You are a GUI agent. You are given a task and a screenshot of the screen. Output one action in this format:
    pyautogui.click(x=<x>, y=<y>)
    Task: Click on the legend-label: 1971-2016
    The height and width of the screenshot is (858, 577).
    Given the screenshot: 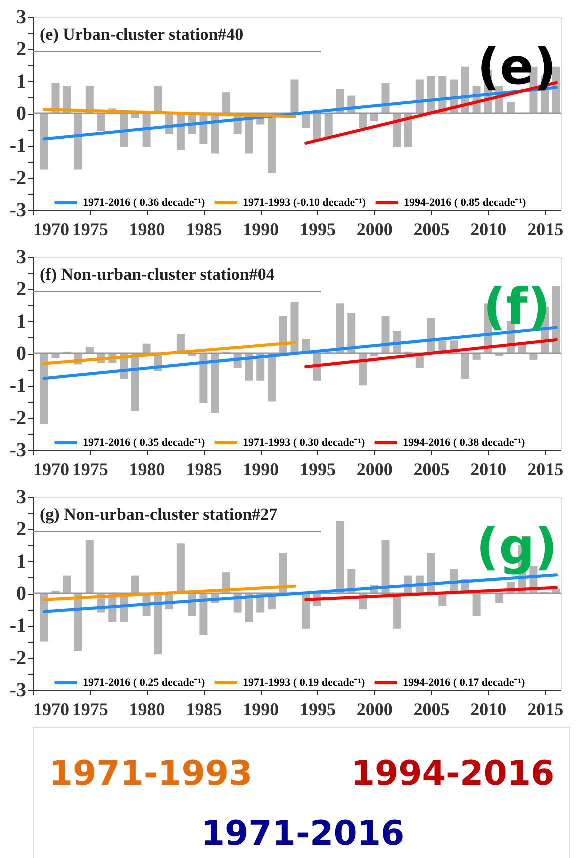 What is the action you would take?
    pyautogui.click(x=303, y=834)
    